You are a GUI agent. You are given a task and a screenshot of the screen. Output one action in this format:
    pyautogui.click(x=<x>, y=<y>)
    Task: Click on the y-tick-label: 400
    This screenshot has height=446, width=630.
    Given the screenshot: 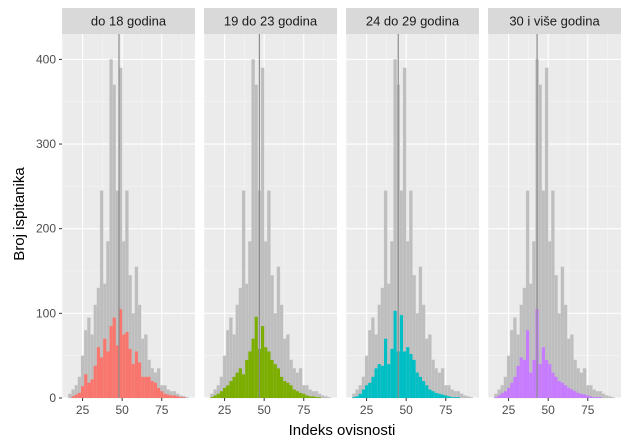 What is the action you would take?
    pyautogui.click(x=46, y=59)
    